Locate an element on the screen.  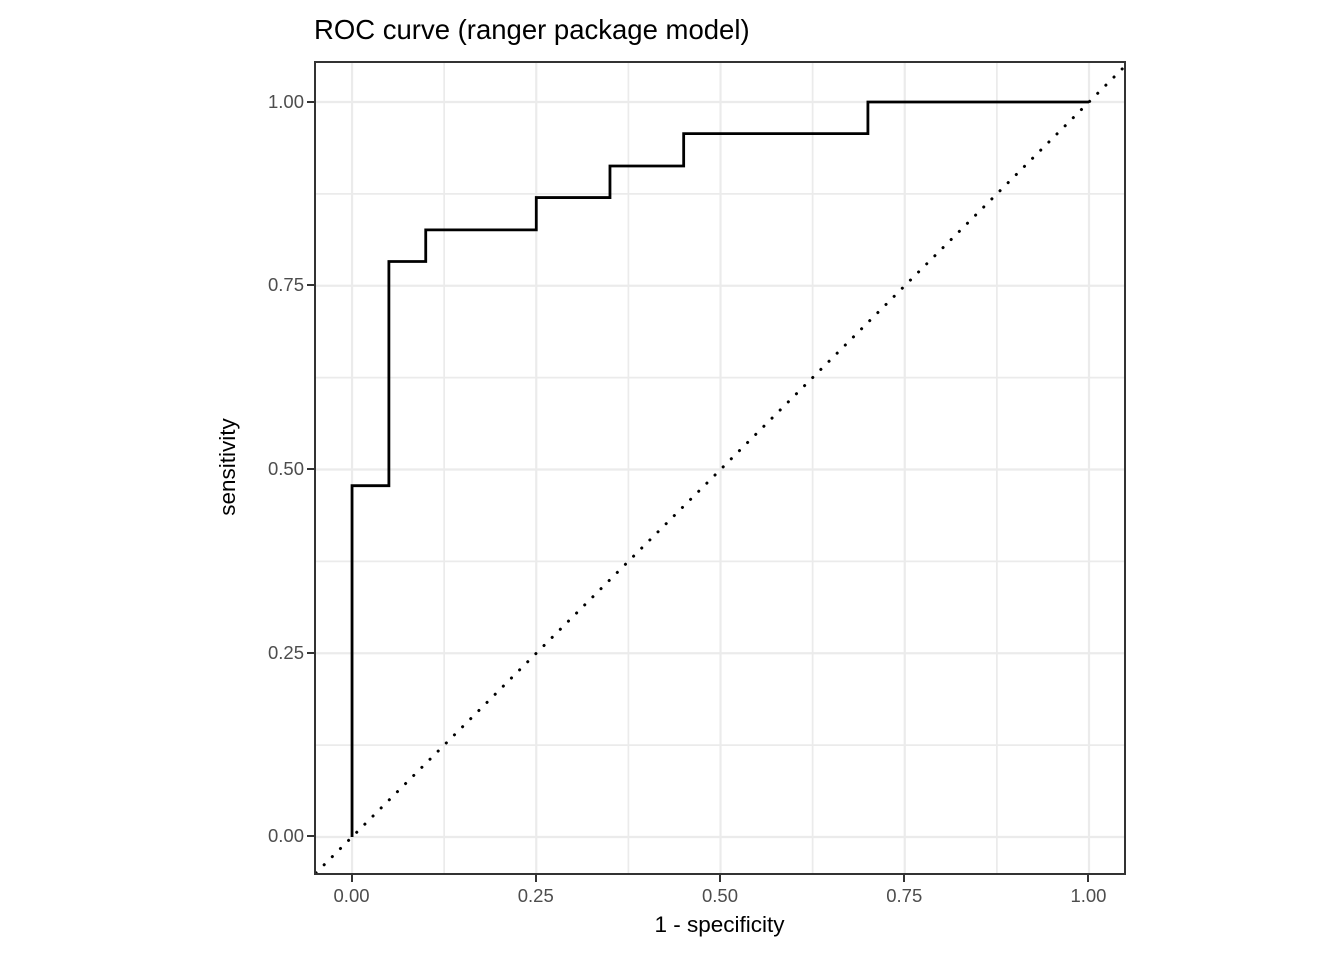
y-tick-label: 0.75 is located at coordinates (285, 285).